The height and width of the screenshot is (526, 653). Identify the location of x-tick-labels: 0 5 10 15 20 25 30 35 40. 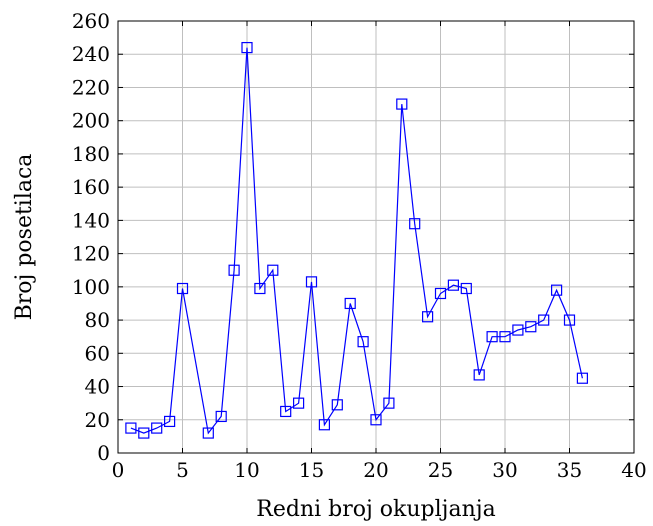
(379, 470).